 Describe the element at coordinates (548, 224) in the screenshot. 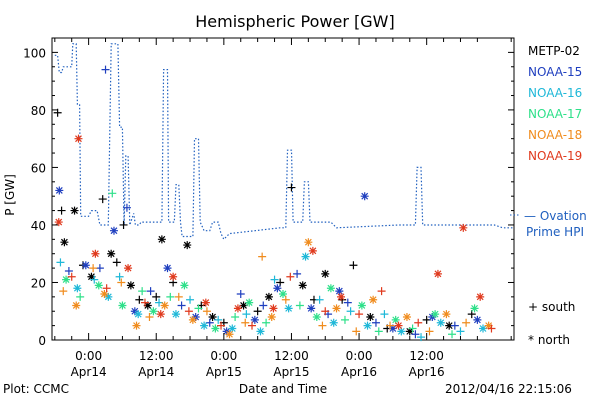

I see `ovation-legend: — Ovation Prime HPI` at that location.